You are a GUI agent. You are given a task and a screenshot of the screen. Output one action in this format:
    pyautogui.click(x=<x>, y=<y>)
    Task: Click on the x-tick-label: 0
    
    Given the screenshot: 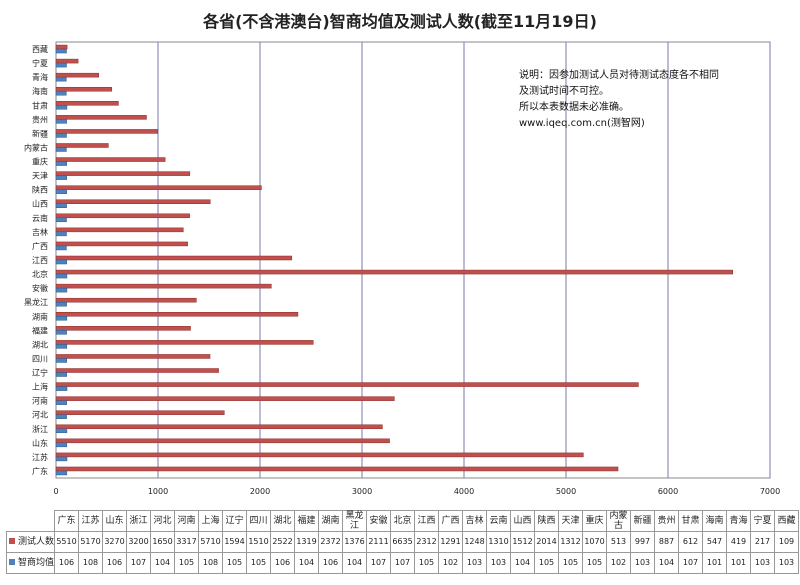 What is the action you would take?
    pyautogui.click(x=55, y=491)
    